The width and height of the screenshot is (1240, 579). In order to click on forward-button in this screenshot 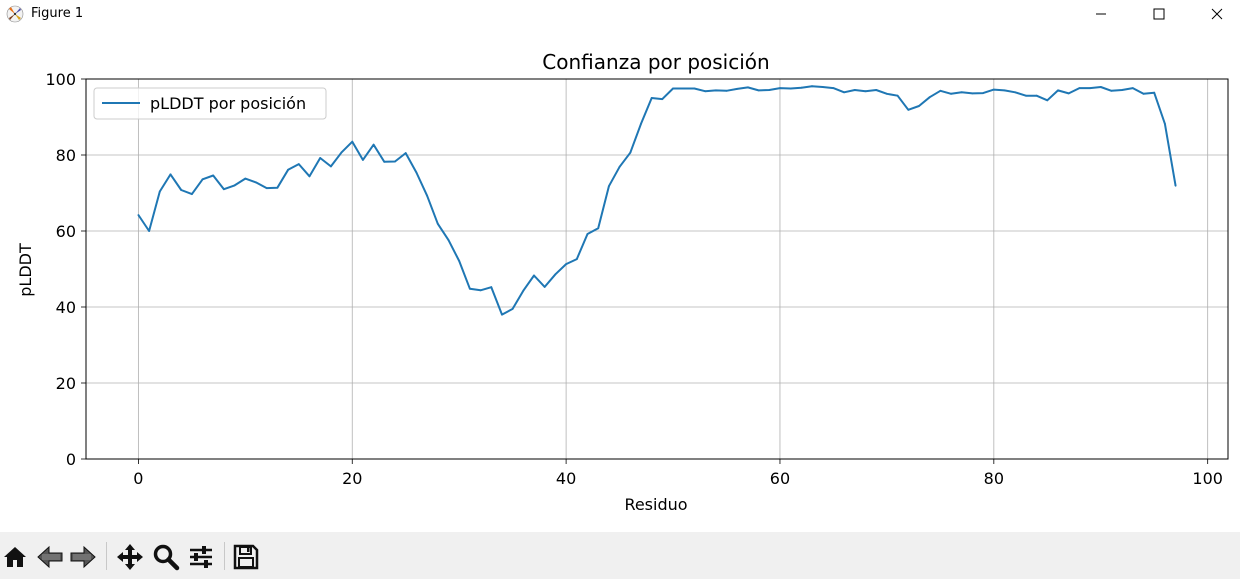, I will do `click(83, 557)`.